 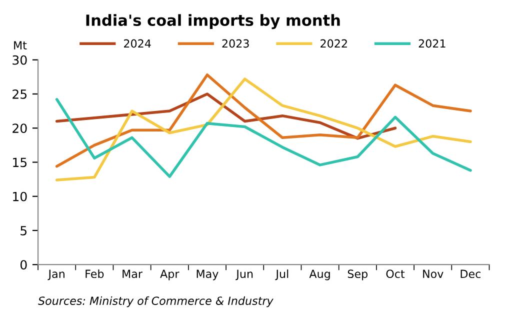 I want to click on y-tick-label: 15, so click(x=20, y=163).